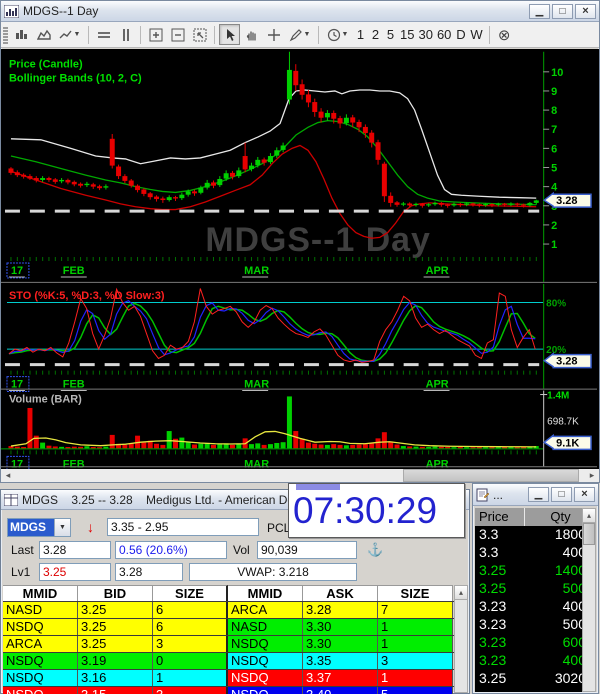  What do you see at coordinates (535, 589) in the screenshot?
I see `tape-row: 3.25 500` at bounding box center [535, 589].